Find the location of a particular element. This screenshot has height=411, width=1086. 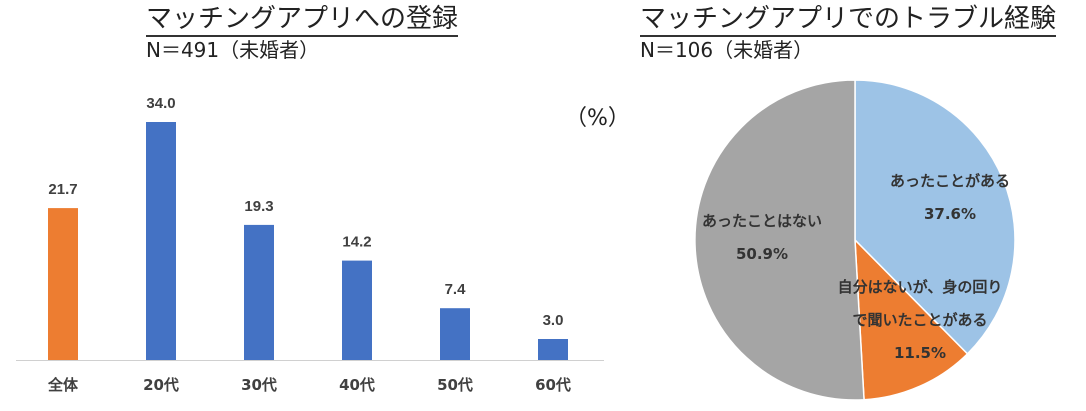

pie-chart-title: マッチングアプリでのトラブル経験 is located at coordinates (848, 20).